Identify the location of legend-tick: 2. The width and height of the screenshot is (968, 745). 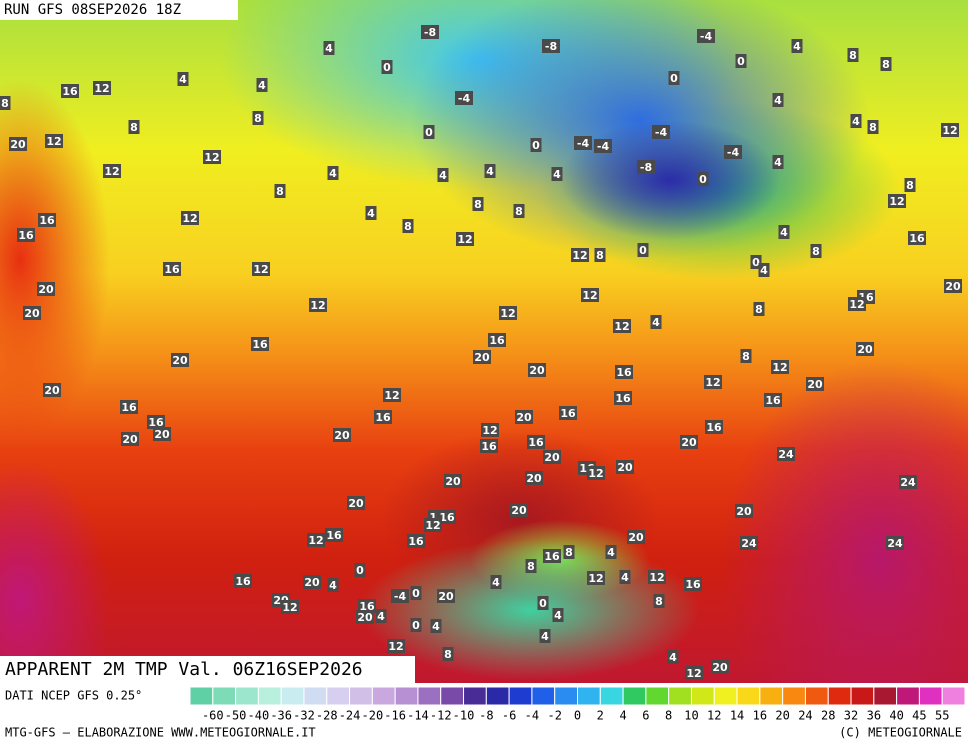
(600, 716).